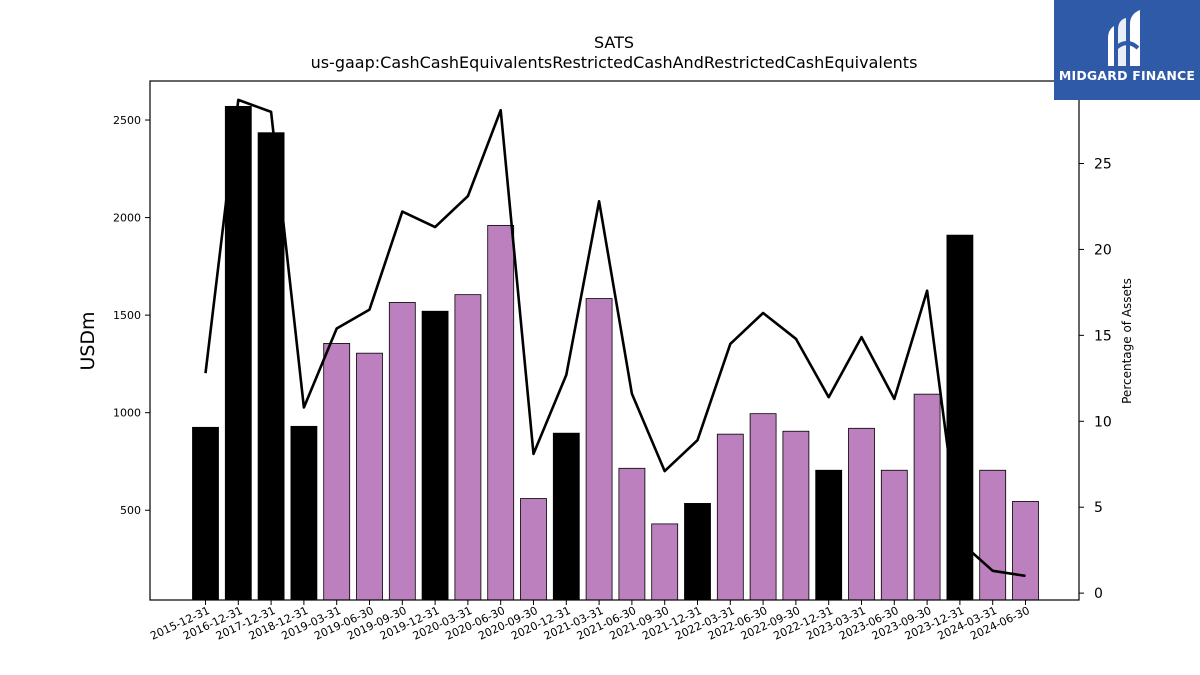 This screenshot has height=675, width=1200. What do you see at coordinates (1103, 164) in the screenshot?
I see `y2-tick-label: 25` at bounding box center [1103, 164].